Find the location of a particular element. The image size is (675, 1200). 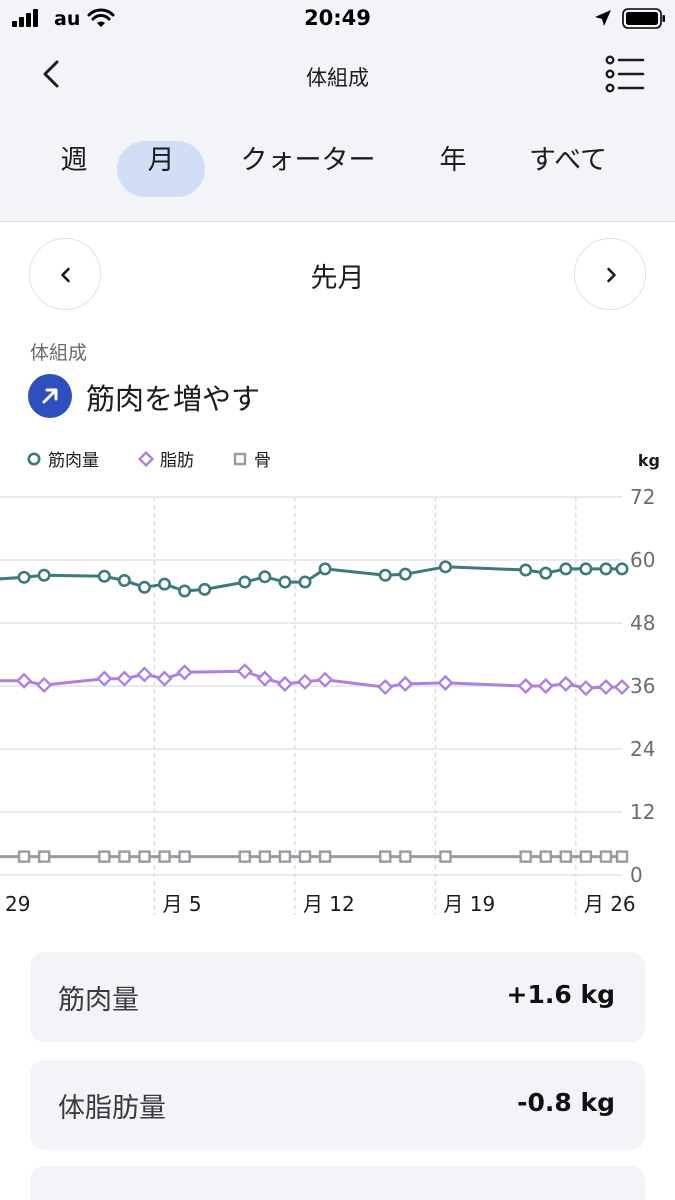

status-bar: au 20:49 is located at coordinates (337, 19).